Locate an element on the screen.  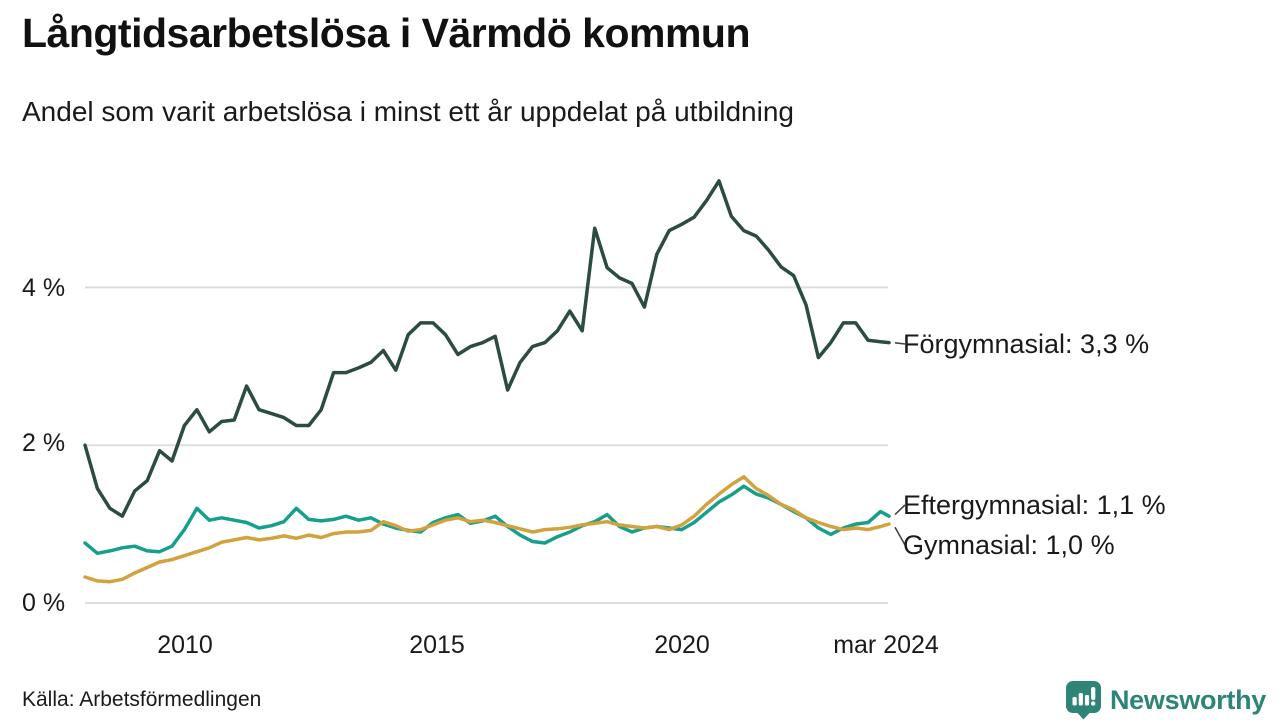
series-end-label-forgymnasial: Förgymnasial: 3,3 % is located at coordinates (1026, 344).